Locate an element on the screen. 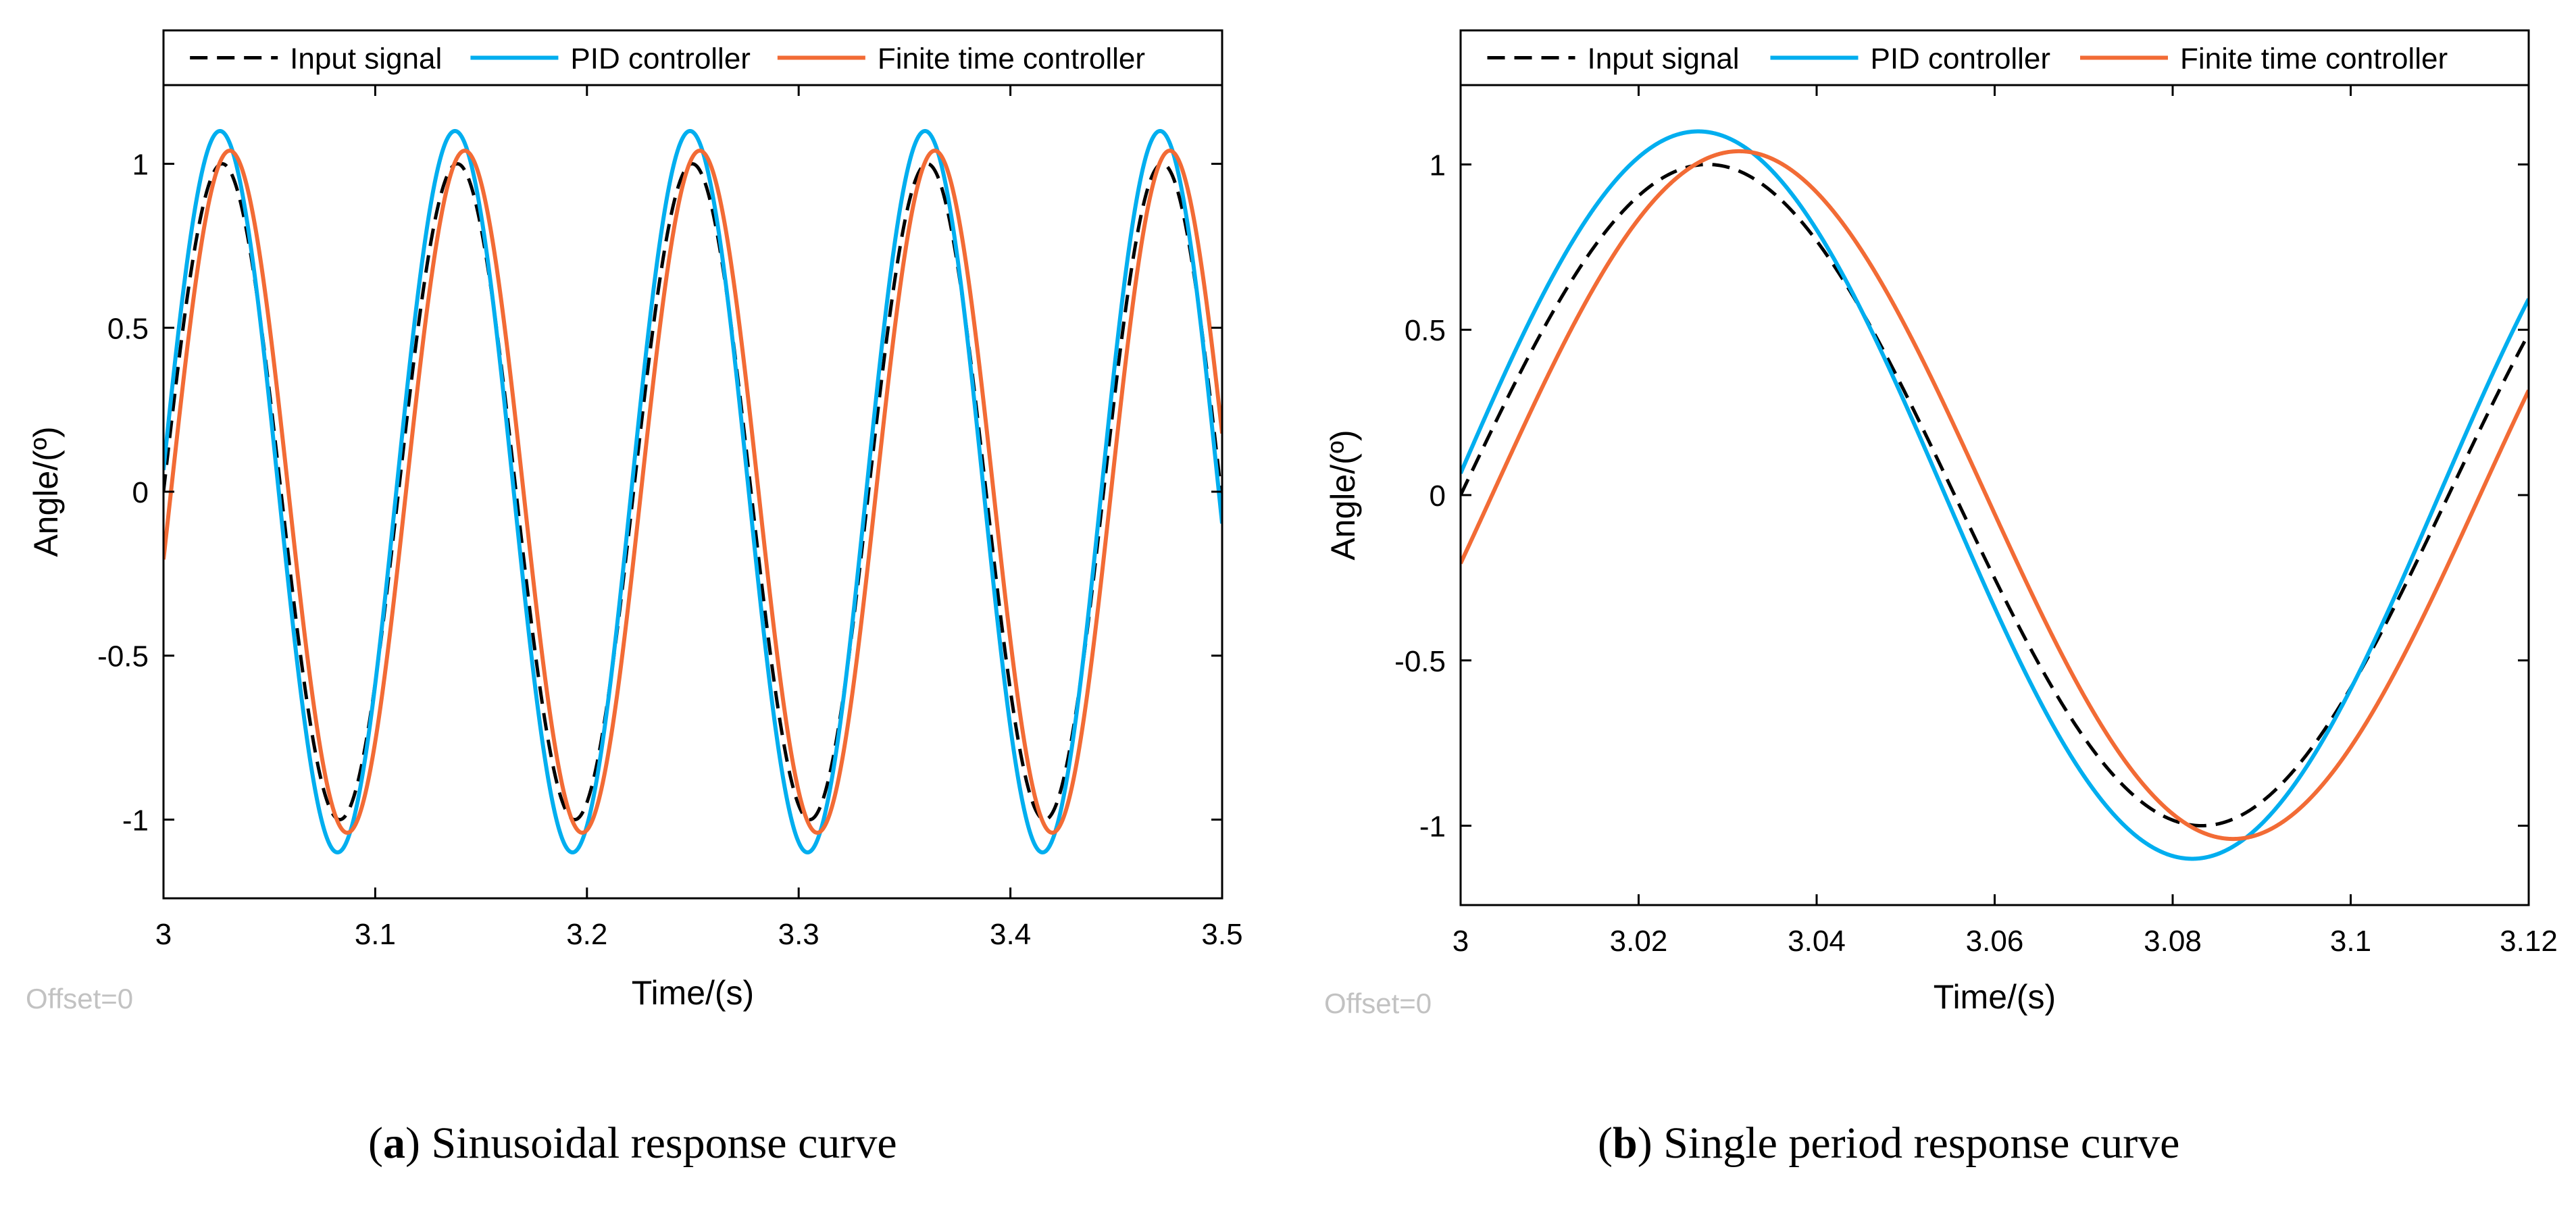 The width and height of the screenshot is (2576, 1209). xtick-label-b-2: 3.04 is located at coordinates (1817, 941).